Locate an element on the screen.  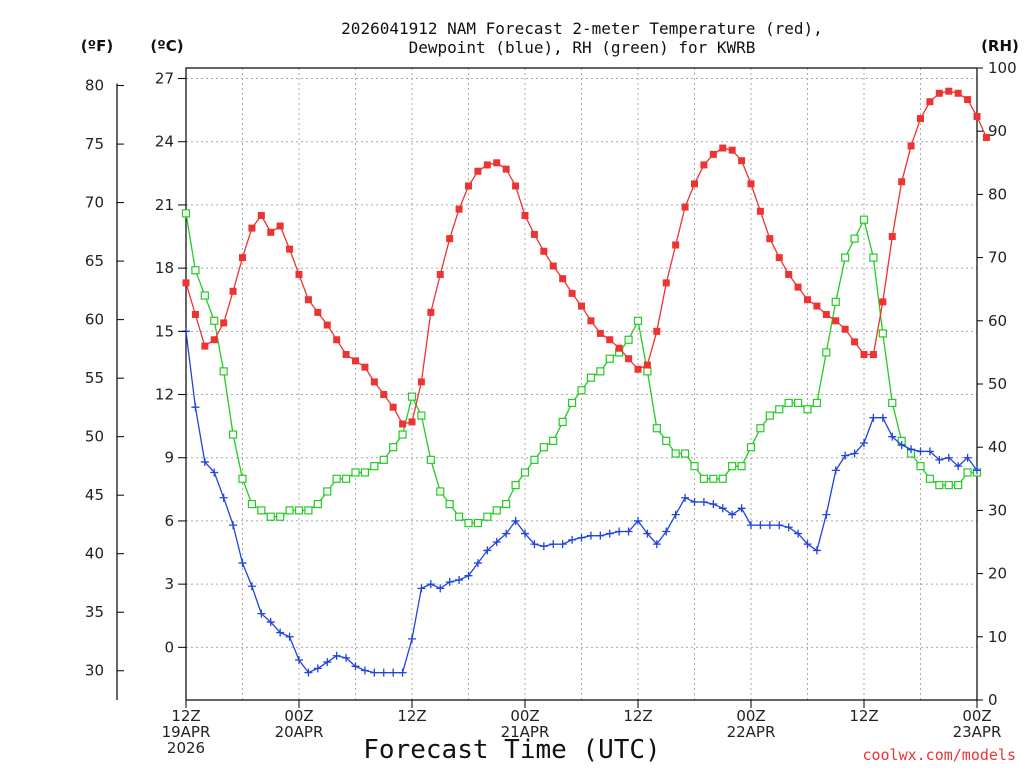
time-tick-label: 20APR is located at coordinates (299, 732).